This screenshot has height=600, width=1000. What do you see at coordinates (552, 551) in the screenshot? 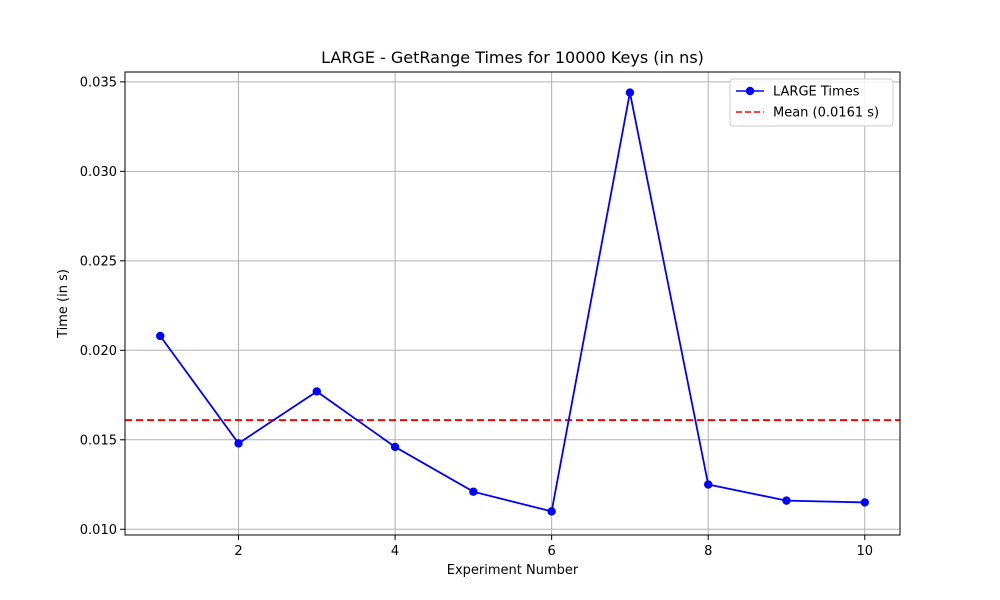
I see `x-tick-label: 6` at bounding box center [552, 551].